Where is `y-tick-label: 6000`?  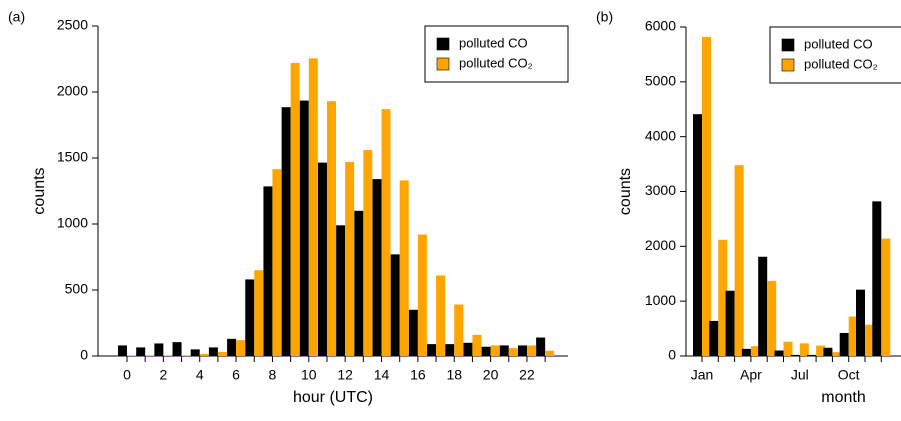
y-tick-label: 6000 is located at coordinates (660, 26).